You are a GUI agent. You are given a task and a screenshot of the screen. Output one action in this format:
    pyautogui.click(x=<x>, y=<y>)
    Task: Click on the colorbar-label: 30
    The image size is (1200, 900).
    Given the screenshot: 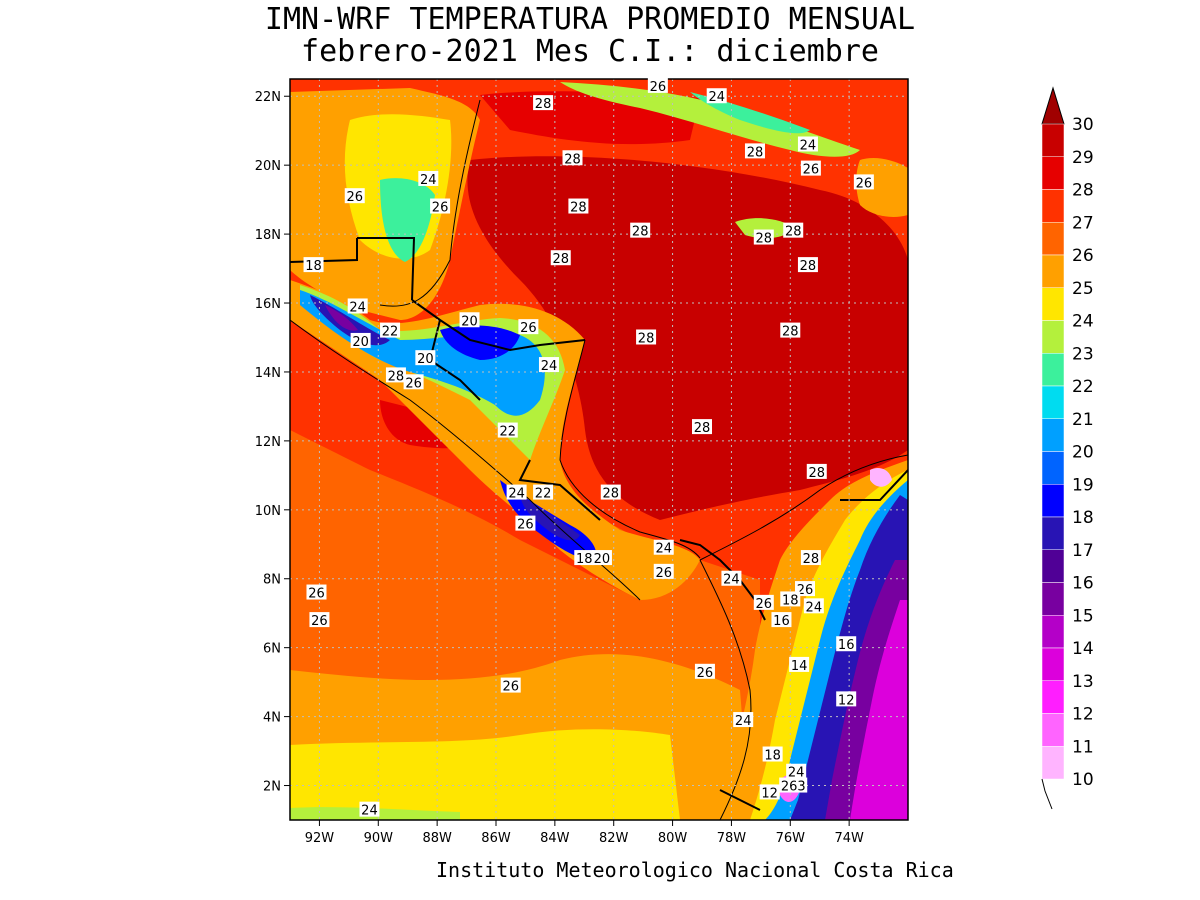 What is the action you would take?
    pyautogui.click(x=1083, y=125)
    